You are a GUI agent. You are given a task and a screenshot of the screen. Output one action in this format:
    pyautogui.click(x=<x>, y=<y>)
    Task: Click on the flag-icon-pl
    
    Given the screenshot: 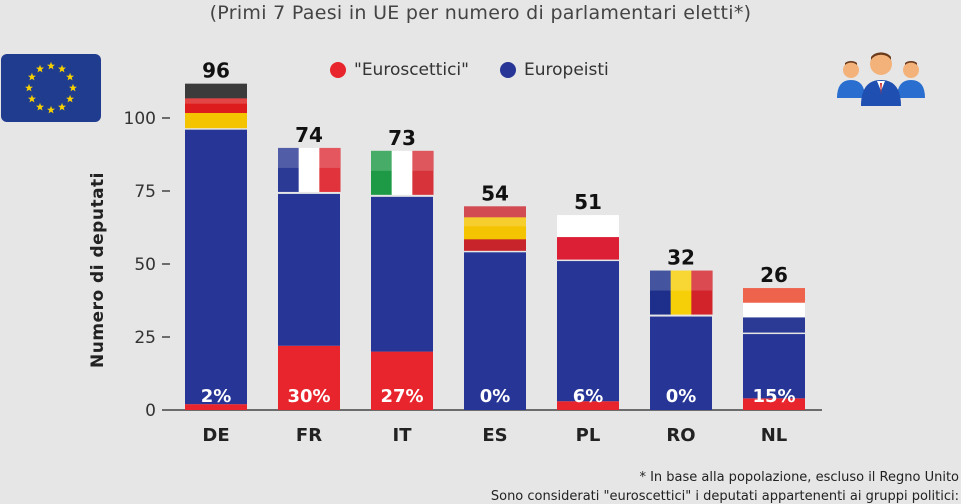 What is the action you would take?
    pyautogui.click(x=588, y=237)
    